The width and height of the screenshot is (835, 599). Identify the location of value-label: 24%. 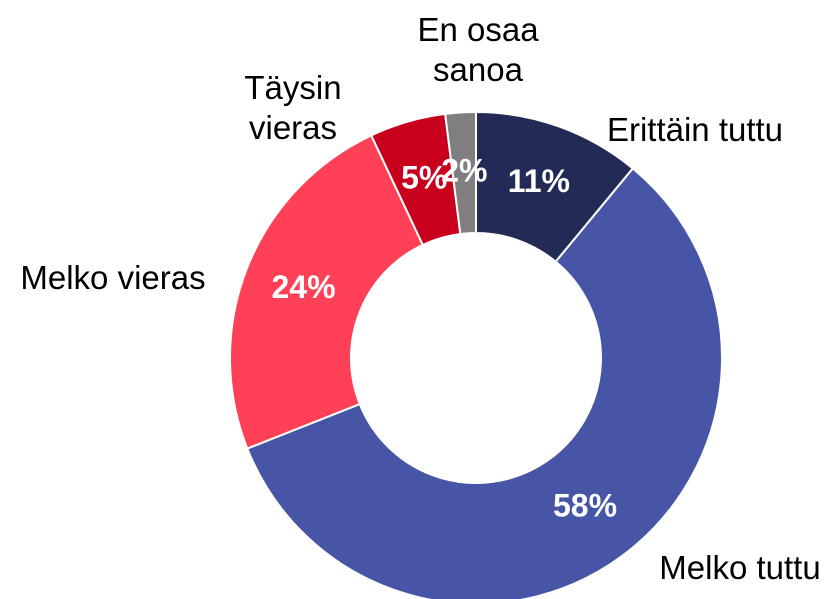
(304, 287).